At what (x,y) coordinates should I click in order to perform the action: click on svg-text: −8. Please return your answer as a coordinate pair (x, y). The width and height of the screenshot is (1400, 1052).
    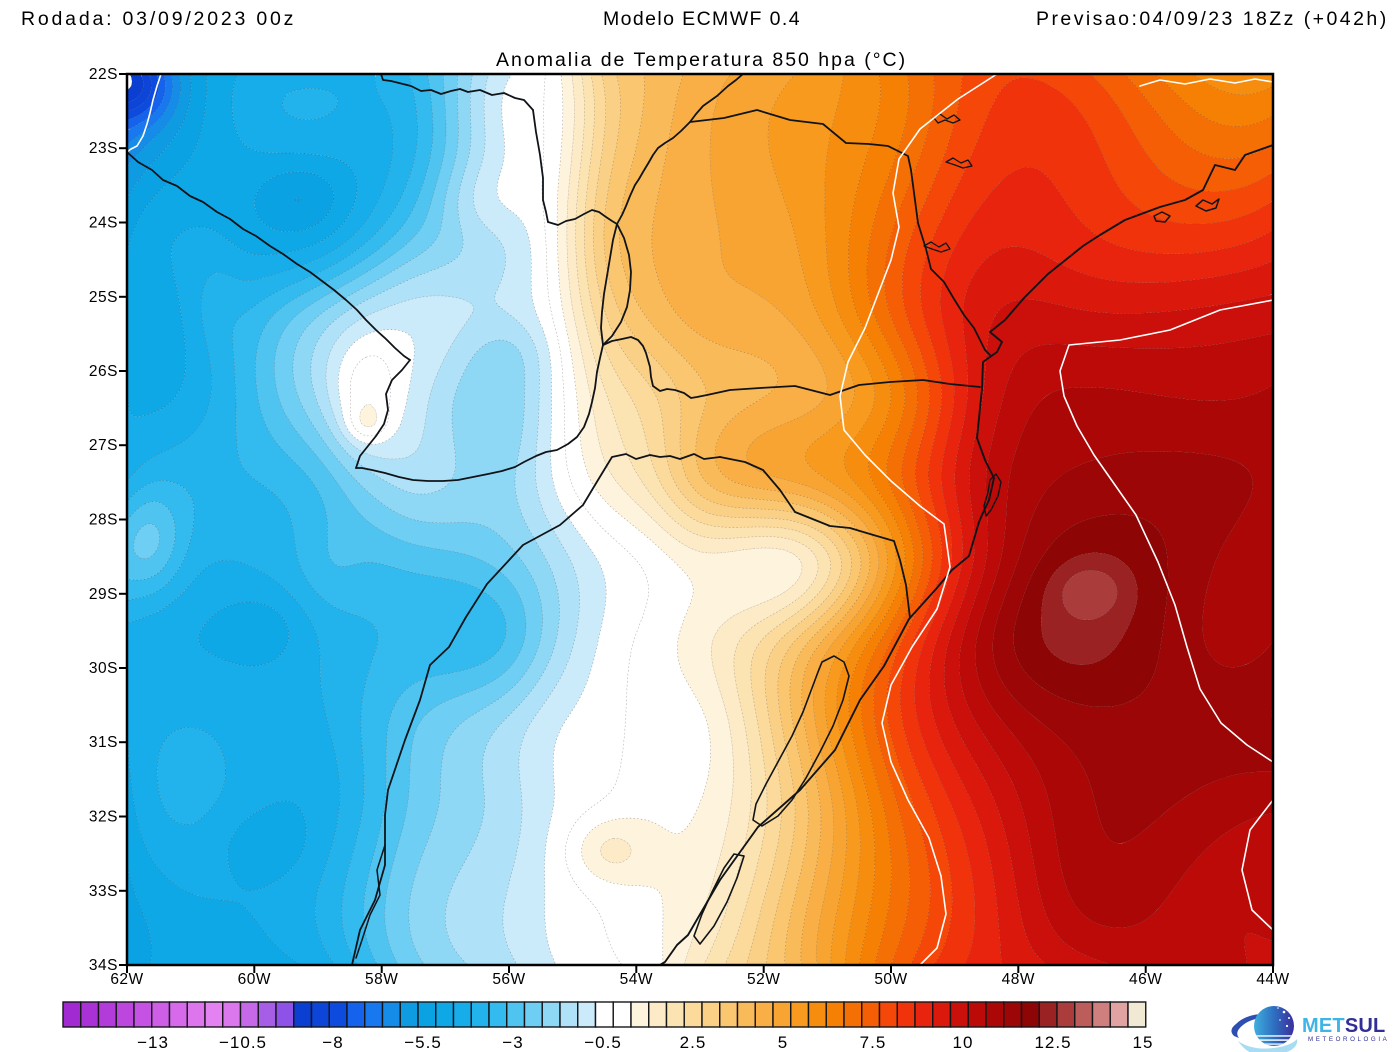
    Looking at the image, I should click on (332, 1042).